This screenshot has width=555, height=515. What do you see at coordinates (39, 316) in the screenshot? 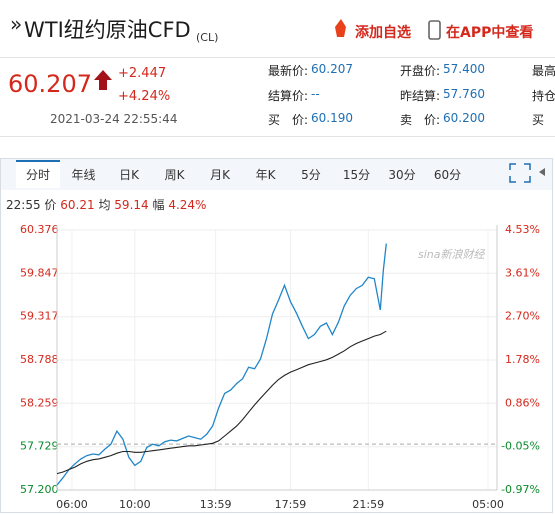
I see `y-tick-label: 59.317` at bounding box center [39, 316].